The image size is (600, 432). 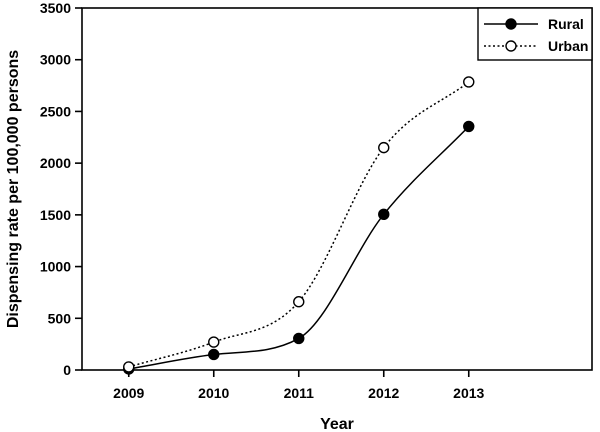 I want to click on x-tick-label: 2010, so click(x=213, y=393).